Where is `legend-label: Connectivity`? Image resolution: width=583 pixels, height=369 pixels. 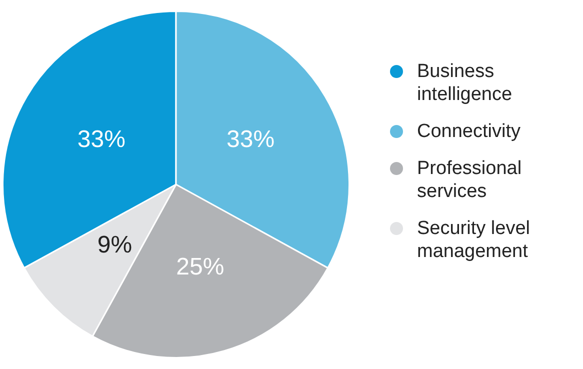 legend-label: Connectivity is located at coordinates (468, 131).